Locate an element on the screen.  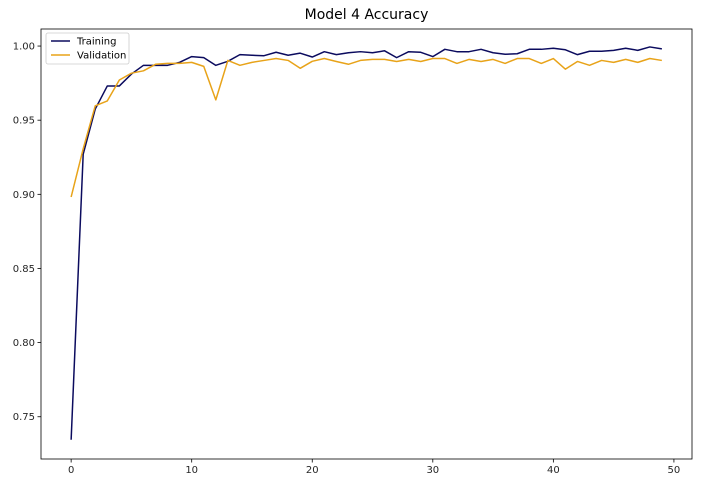
y-axis-ticks: 0.75 0.80 0.85 0.90 0.95 1.00 is located at coordinates (27, 232).